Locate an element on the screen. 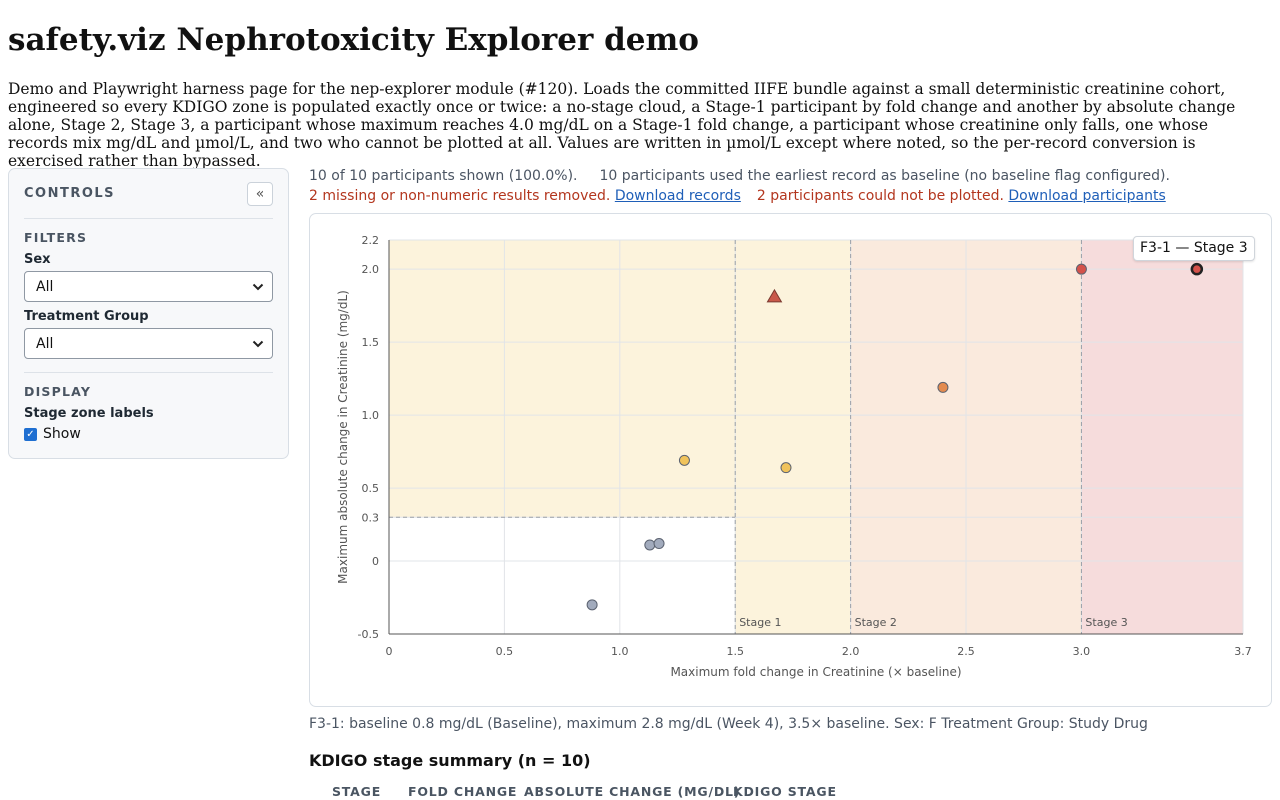 The height and width of the screenshot is (800, 1280). x-tick-label: 2.0 is located at coordinates (851, 651).